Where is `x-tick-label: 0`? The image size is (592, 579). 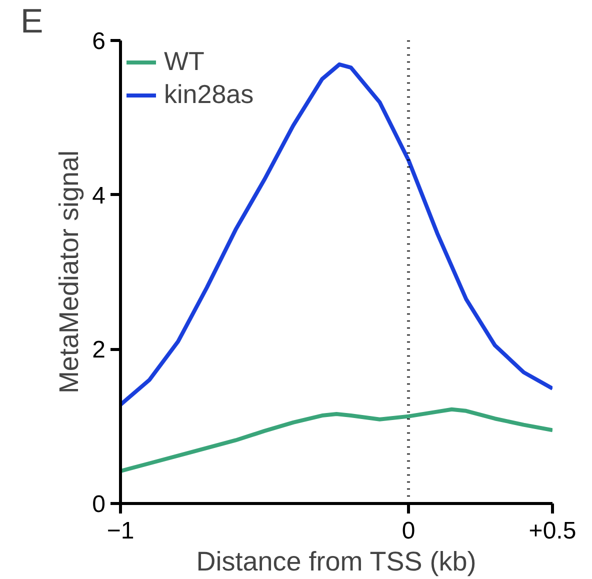
x-tick-label: 0 is located at coordinates (409, 531).